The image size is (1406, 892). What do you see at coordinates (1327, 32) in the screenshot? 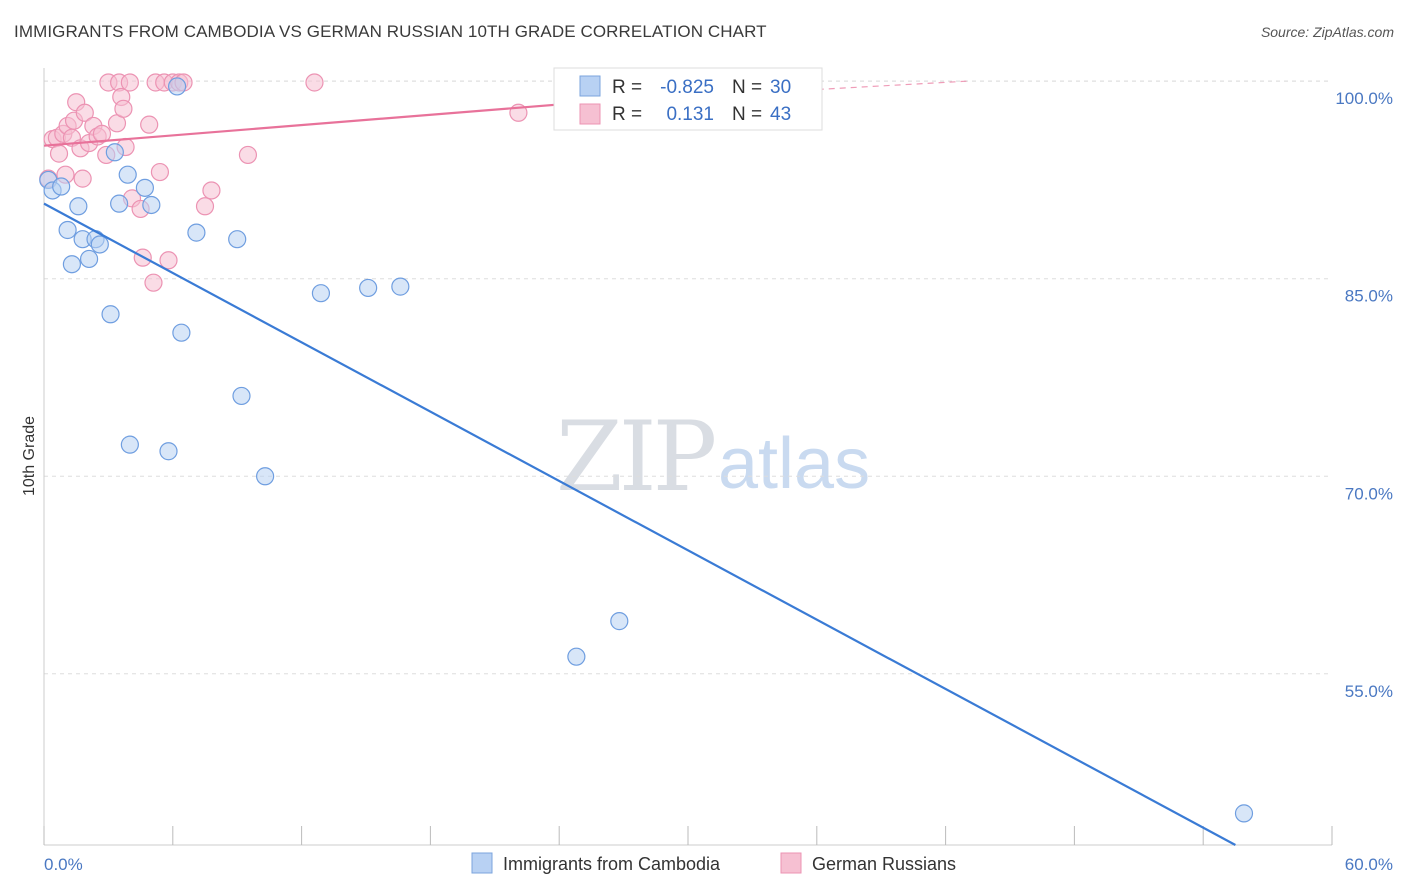
I see `source-label: Source: ZipAtlas.com` at bounding box center [1327, 32].